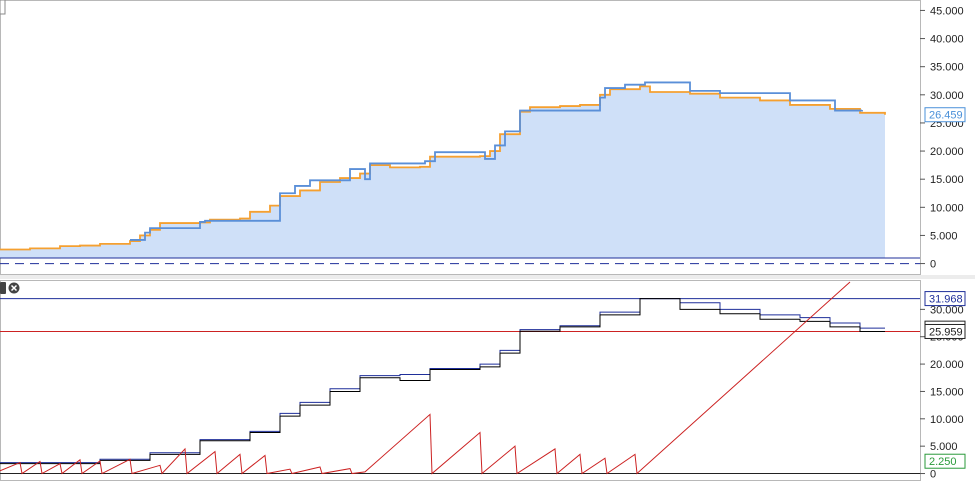 The image size is (975, 487). I want to click on value-tag-label: 2.250, so click(943, 462).